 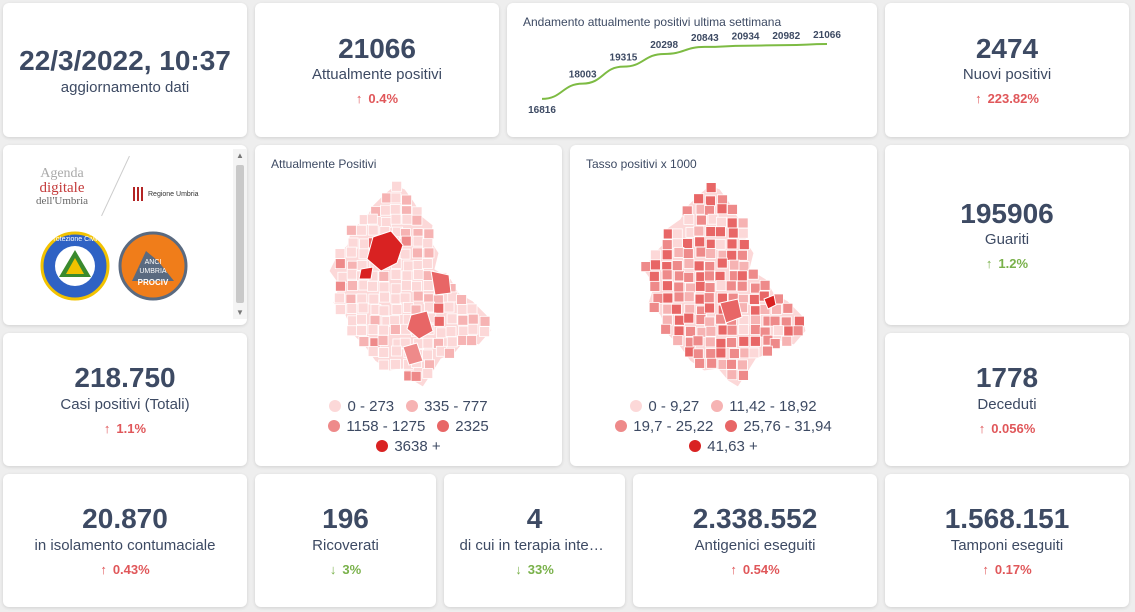 I want to click on umbria-map-tasso, so click(x=723, y=300).